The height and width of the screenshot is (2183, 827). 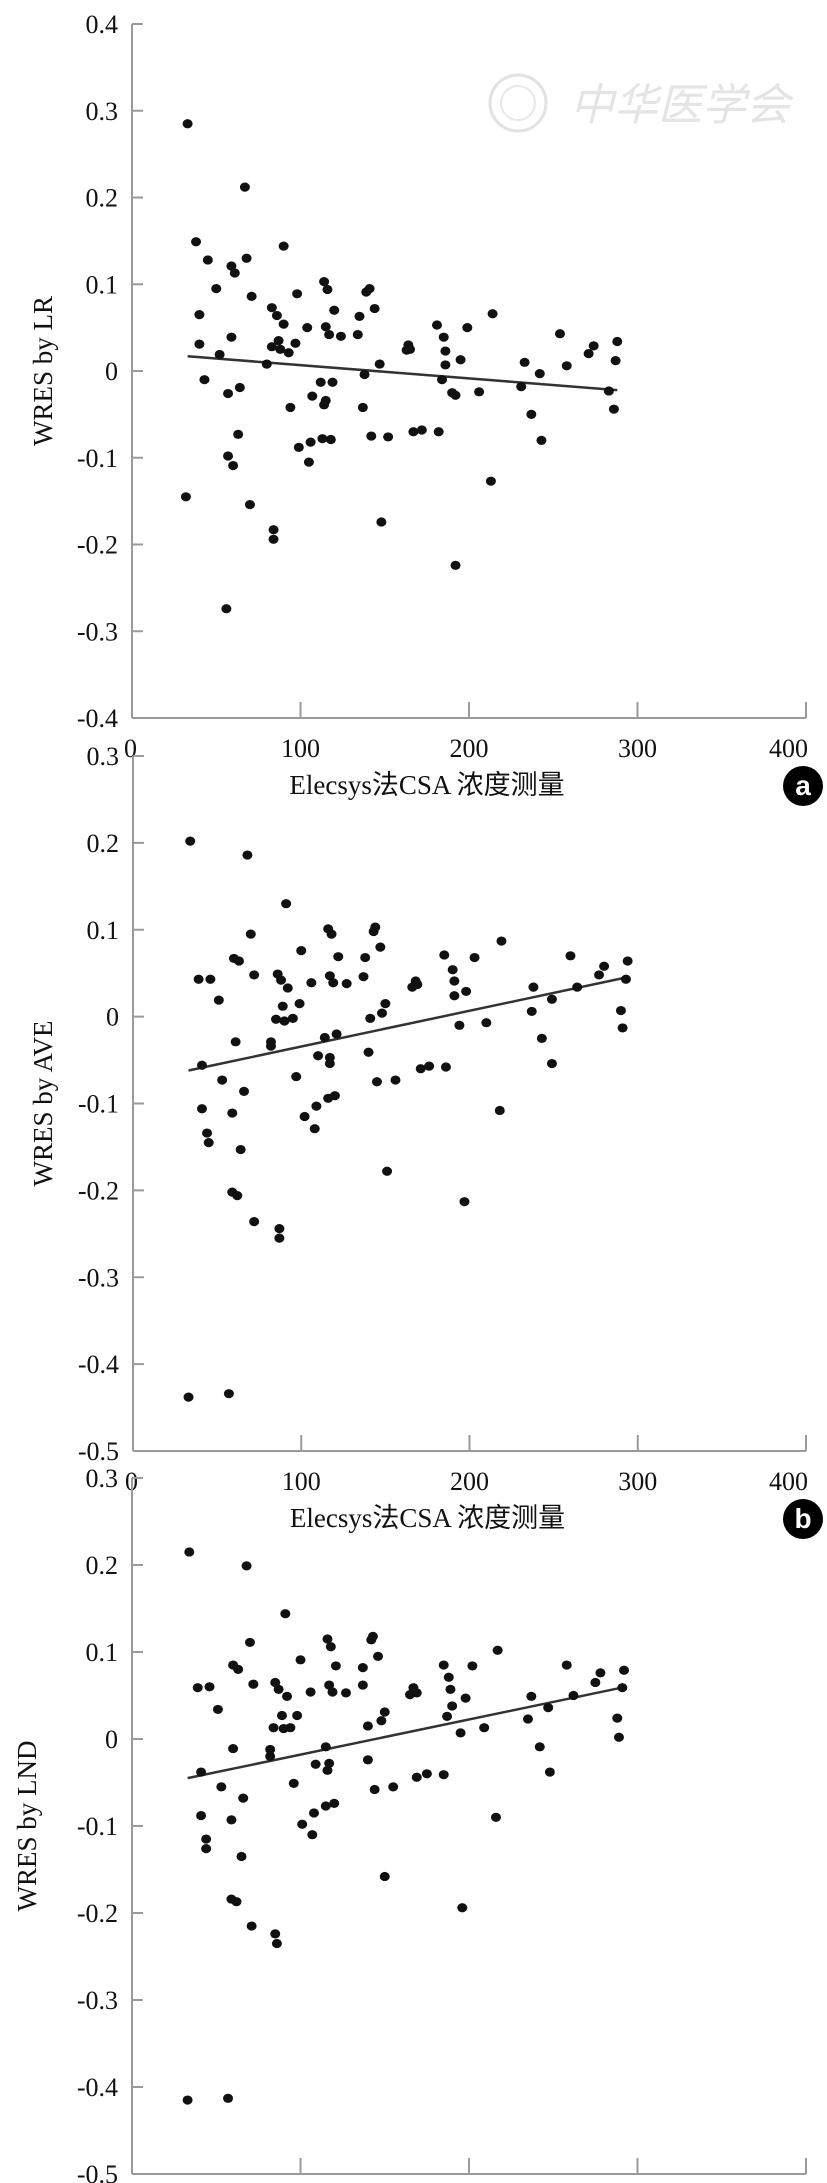 What do you see at coordinates (98, 1190) in the screenshot?
I see `y-tick-label: -0.2` at bounding box center [98, 1190].